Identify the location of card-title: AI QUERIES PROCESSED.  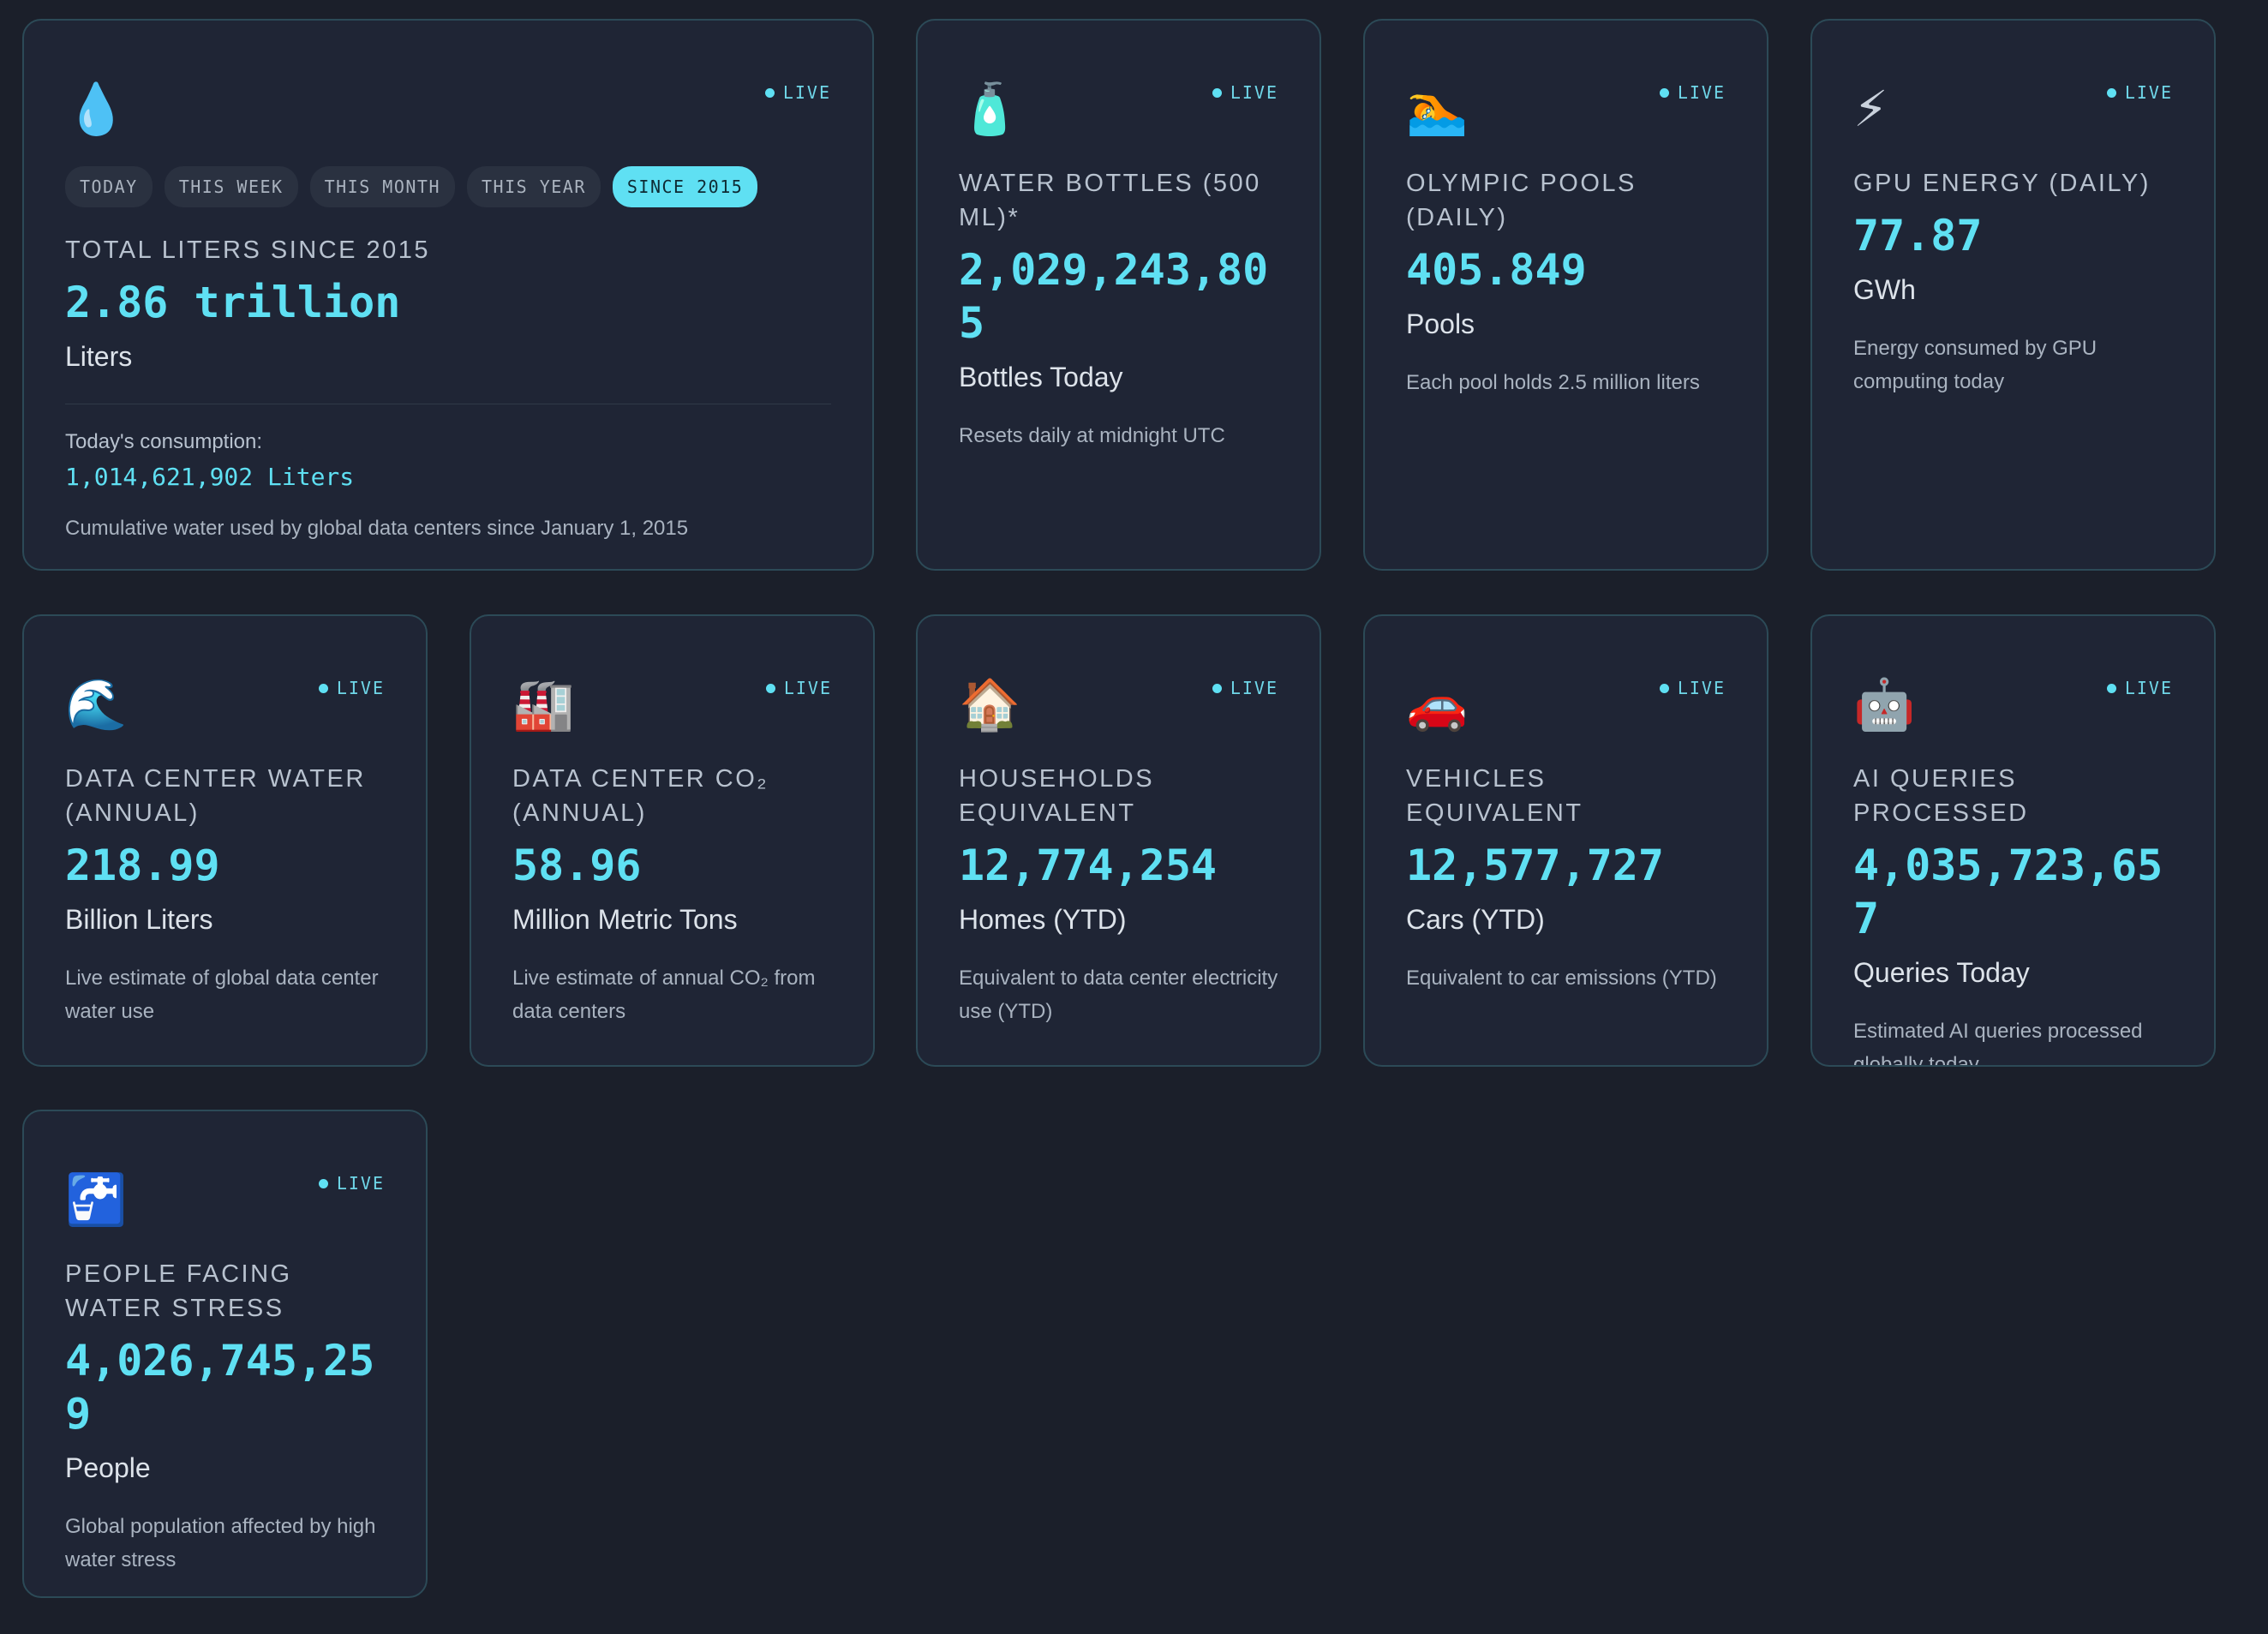
(1941, 796).